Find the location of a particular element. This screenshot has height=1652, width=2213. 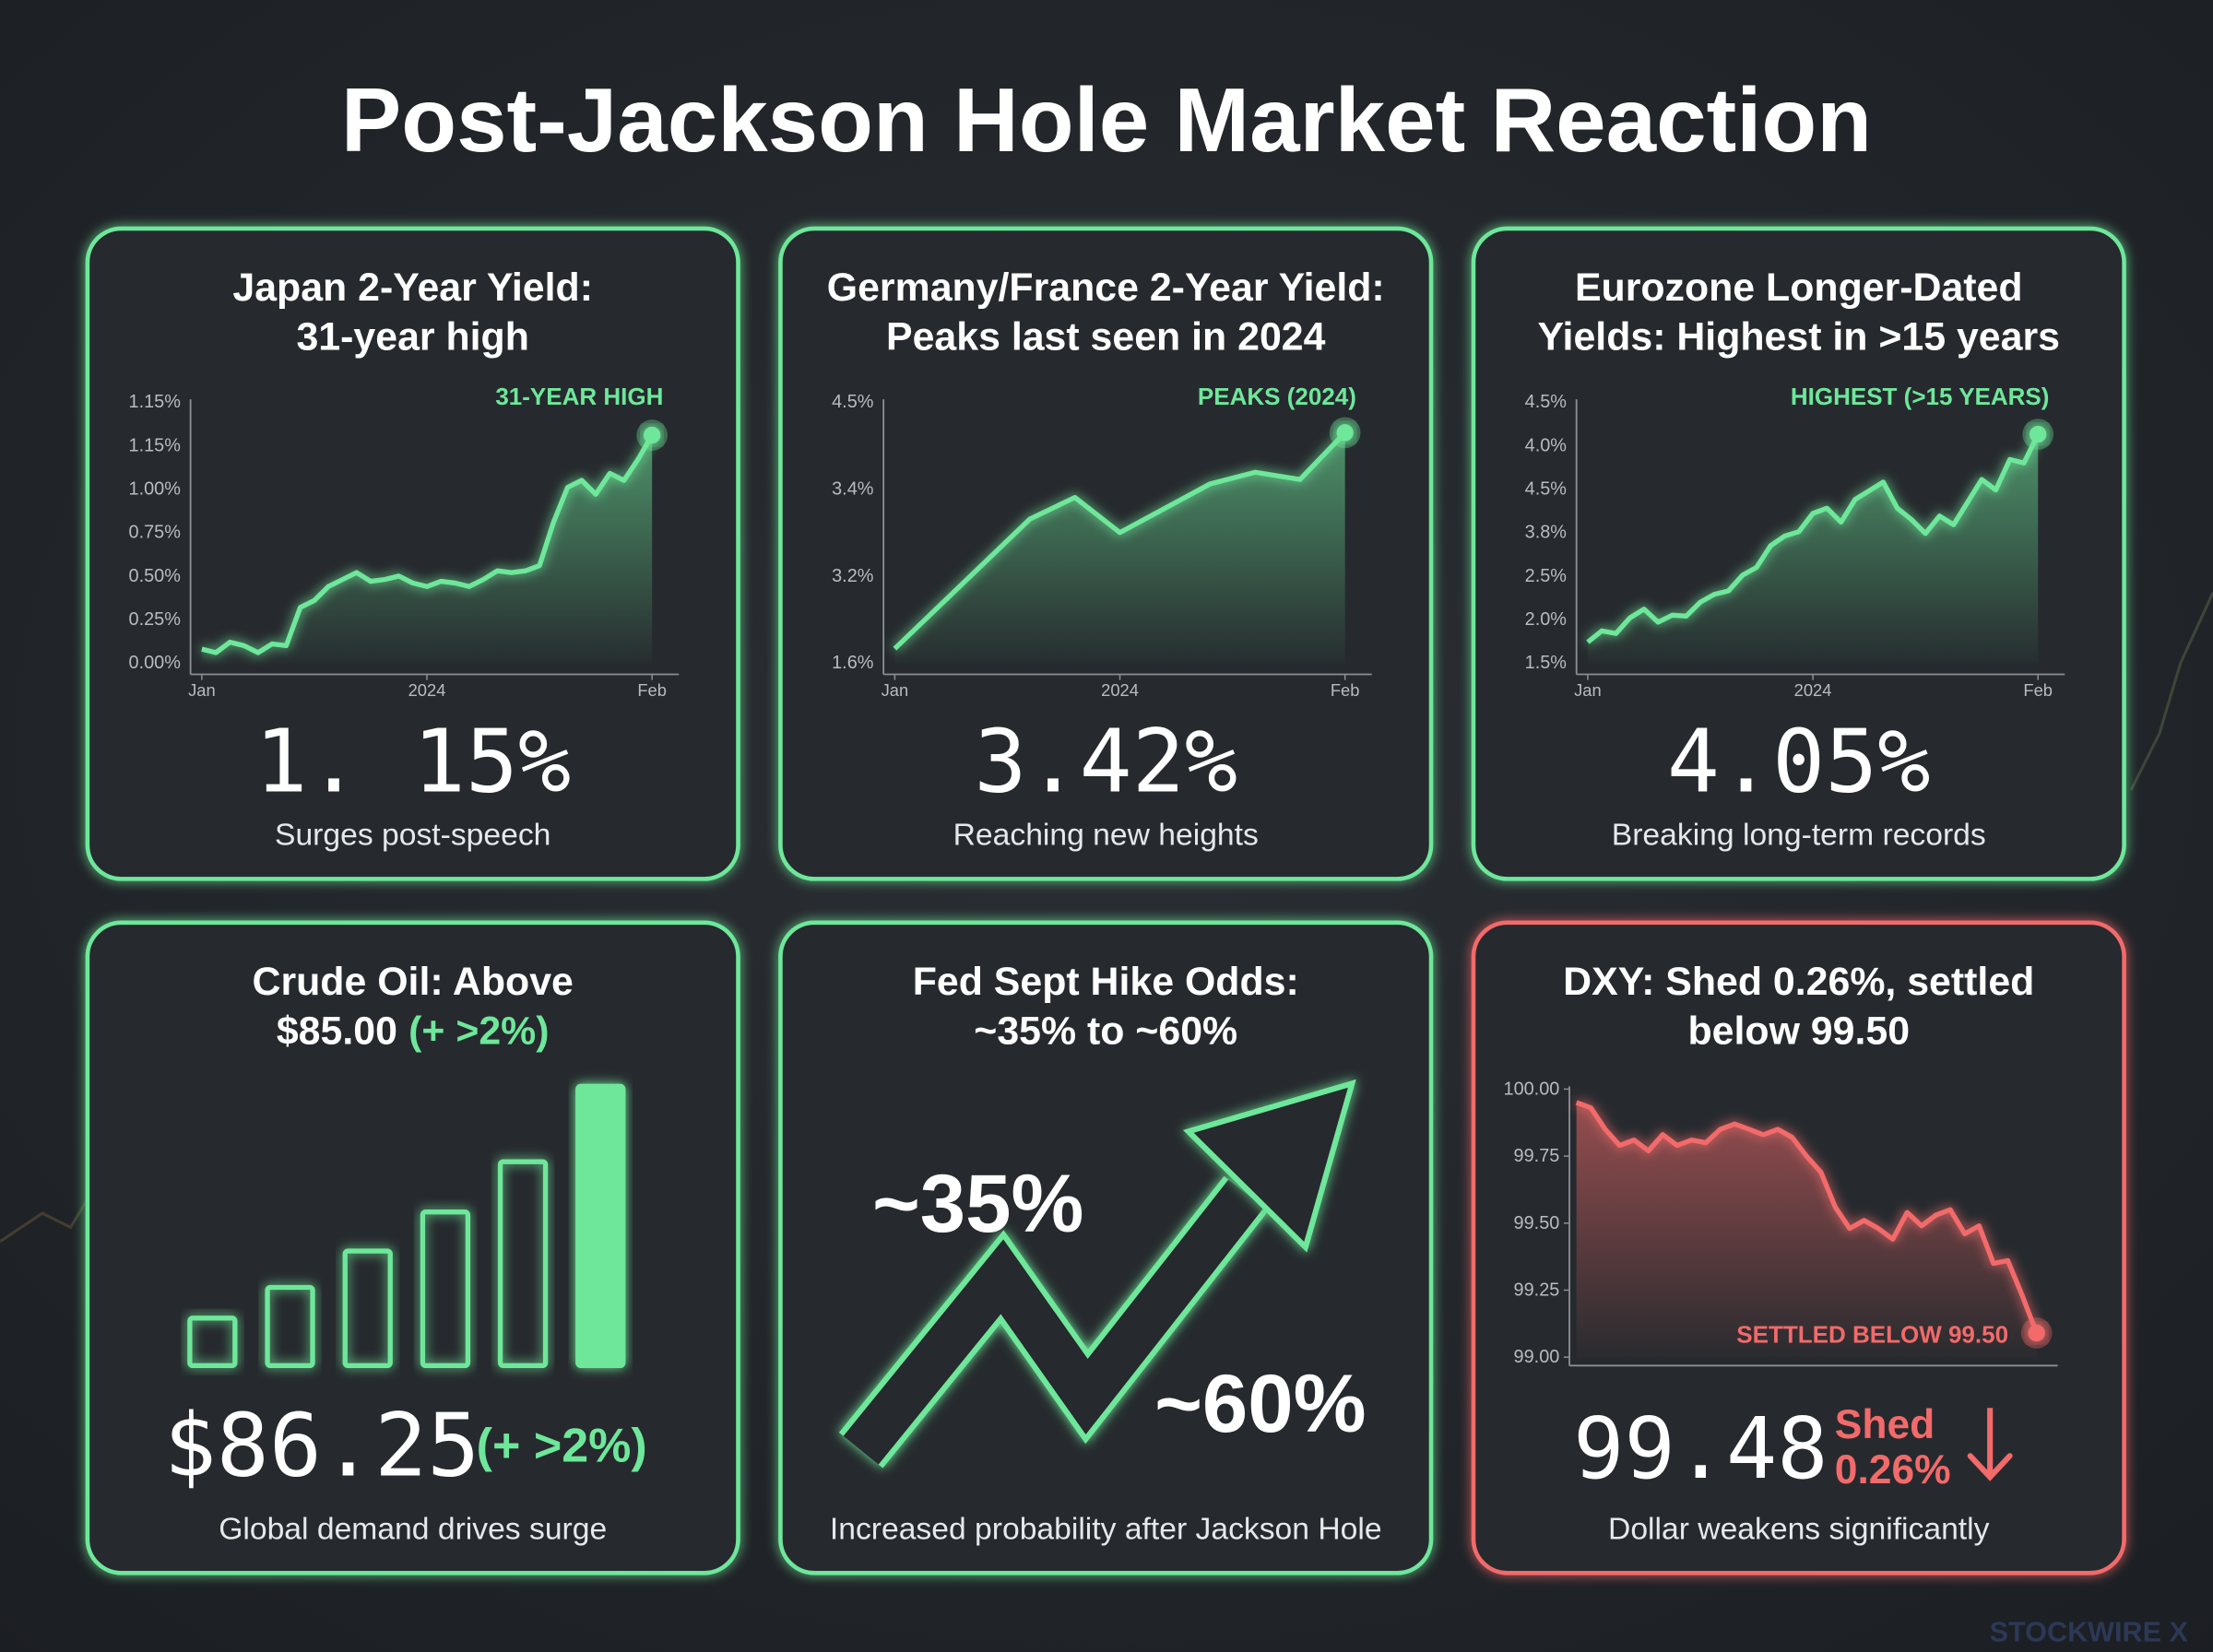

panel-subtitle: Breaking long-term records is located at coordinates (1799, 835).